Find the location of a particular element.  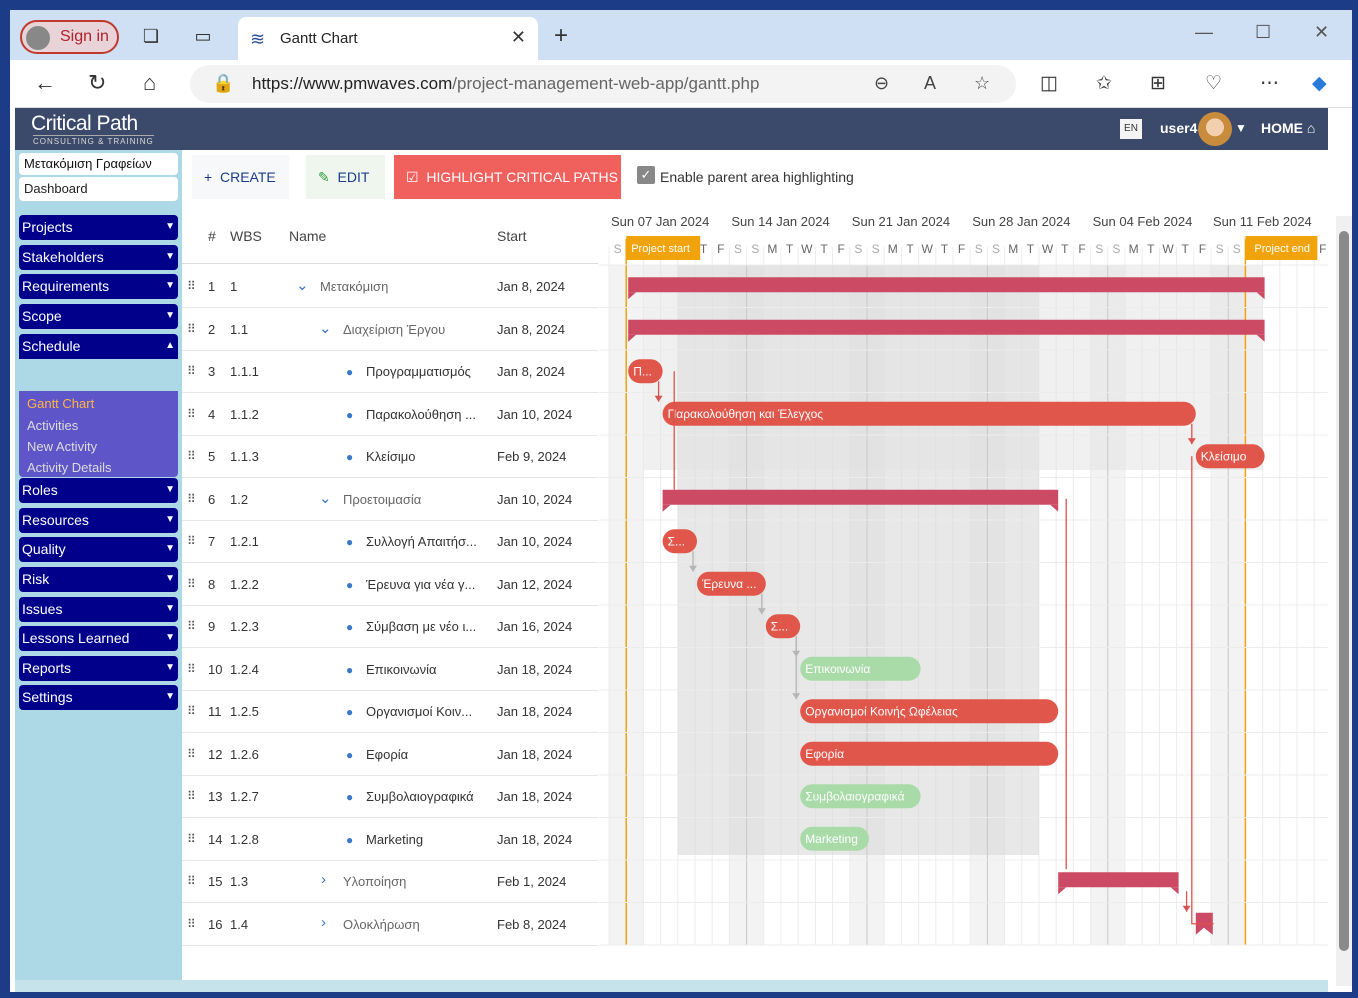

more-menu-icon: ⋯ is located at coordinates (1269, 83).